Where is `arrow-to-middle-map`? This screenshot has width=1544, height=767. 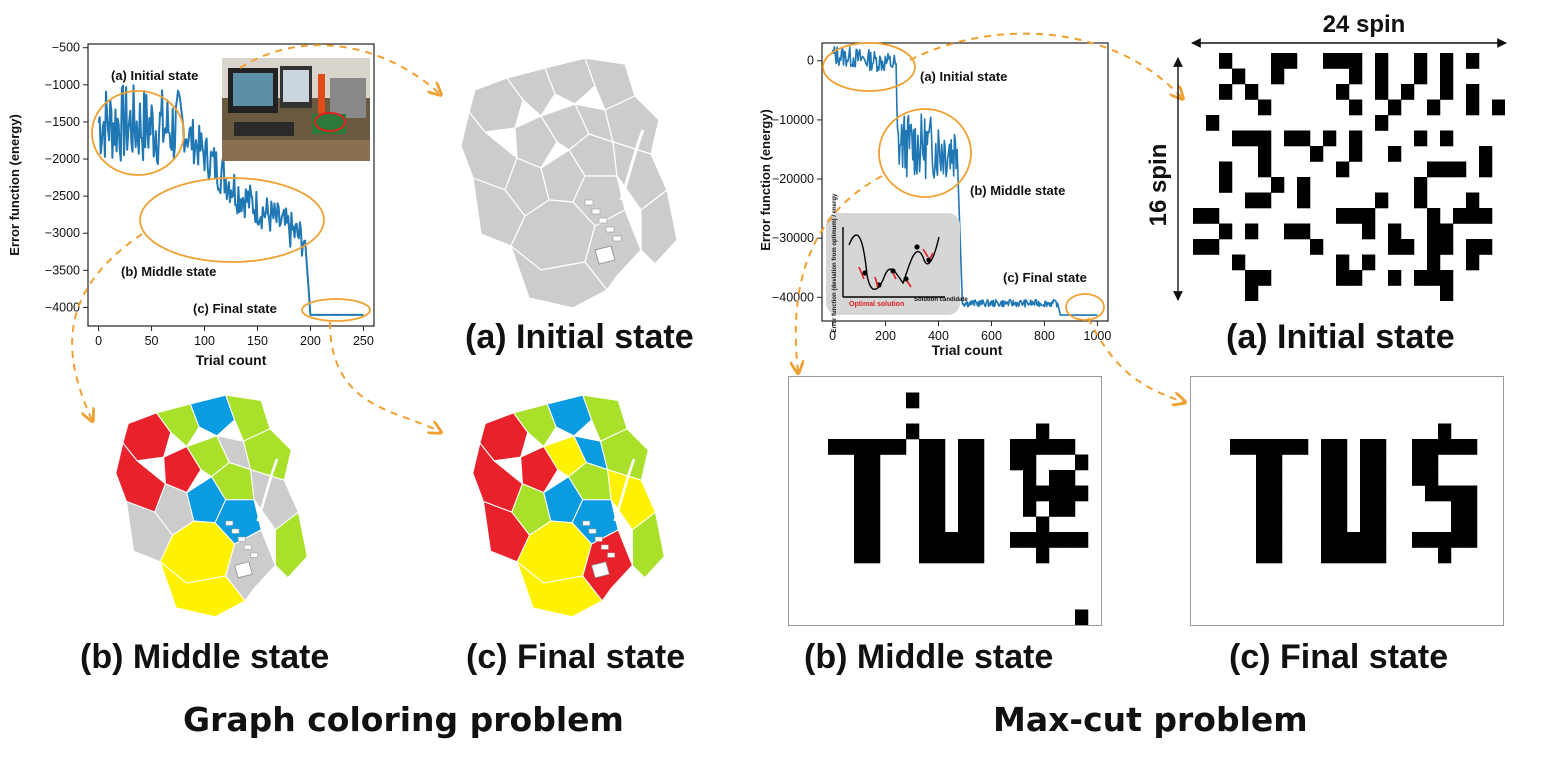 arrow-to-middle-map is located at coordinates (107, 326).